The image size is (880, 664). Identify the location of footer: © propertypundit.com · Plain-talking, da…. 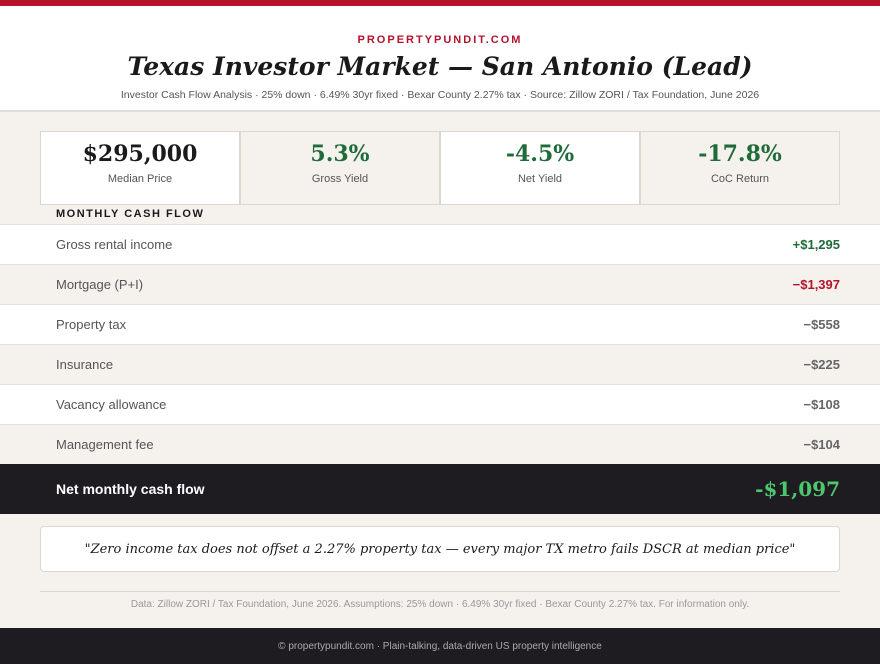
(440, 646).